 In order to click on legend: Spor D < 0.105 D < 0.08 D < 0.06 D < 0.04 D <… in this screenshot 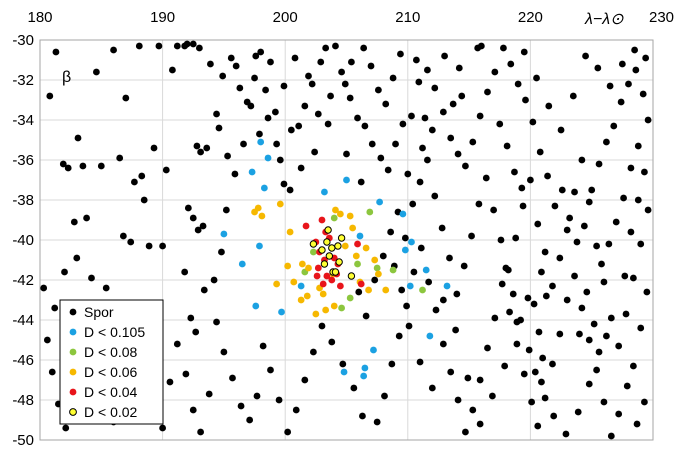, I will do `click(111, 362)`.